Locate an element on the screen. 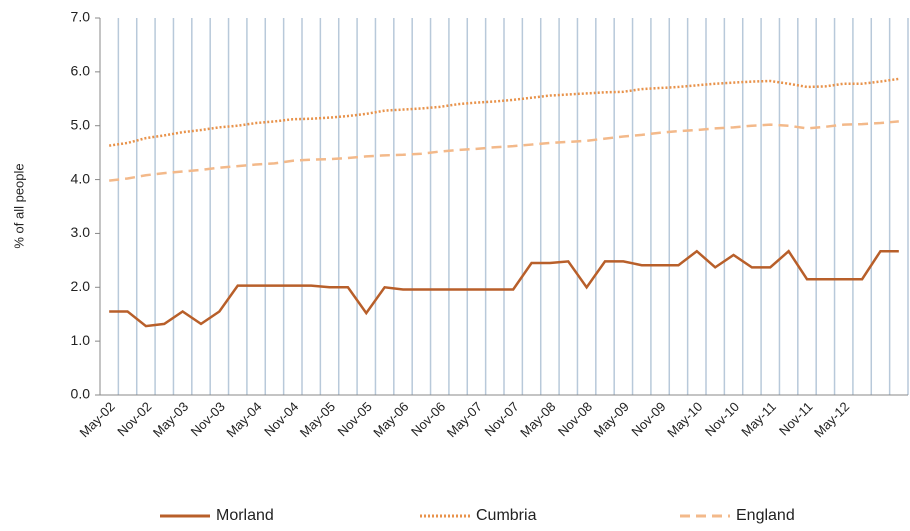 The image size is (910, 531). x-tick-label: May-11 is located at coordinates (758, 419).